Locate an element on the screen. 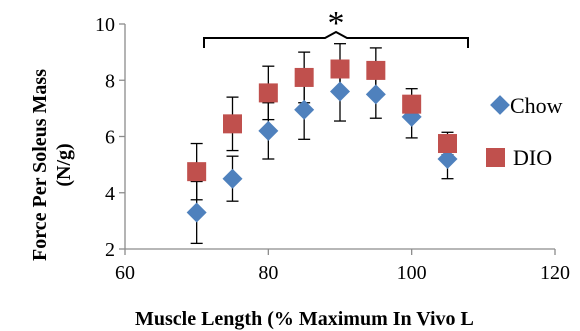  y-tick-label: 2 is located at coordinates (110, 250).